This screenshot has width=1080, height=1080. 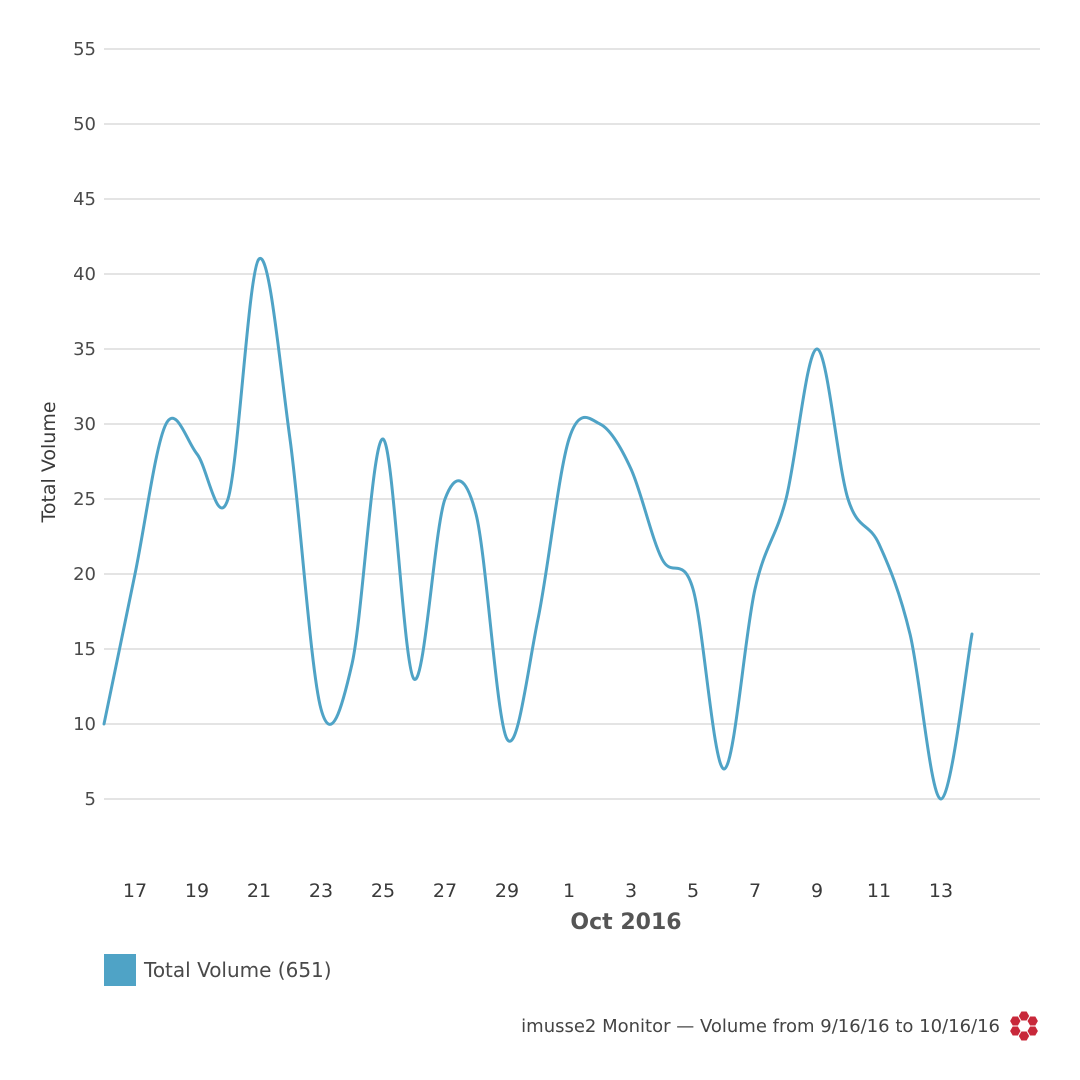 I want to click on x-tick-label: 1, so click(x=569, y=891).